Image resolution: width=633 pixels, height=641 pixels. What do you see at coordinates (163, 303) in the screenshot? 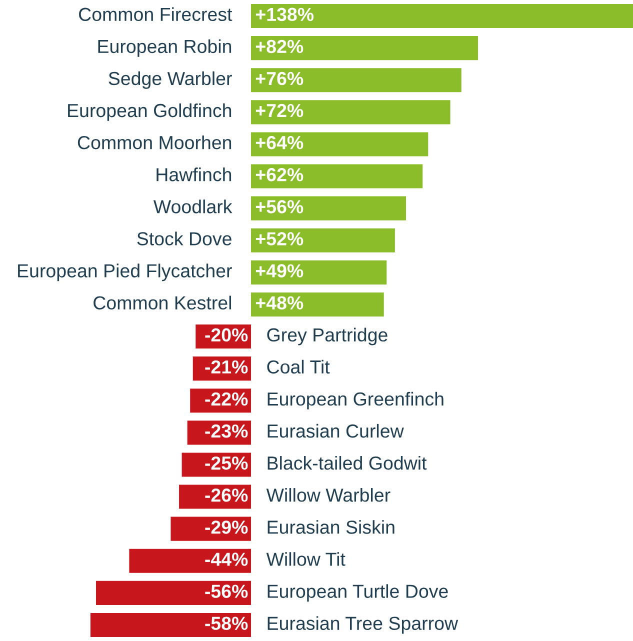
I see `y-tick-label: Common Kestrel` at bounding box center [163, 303].